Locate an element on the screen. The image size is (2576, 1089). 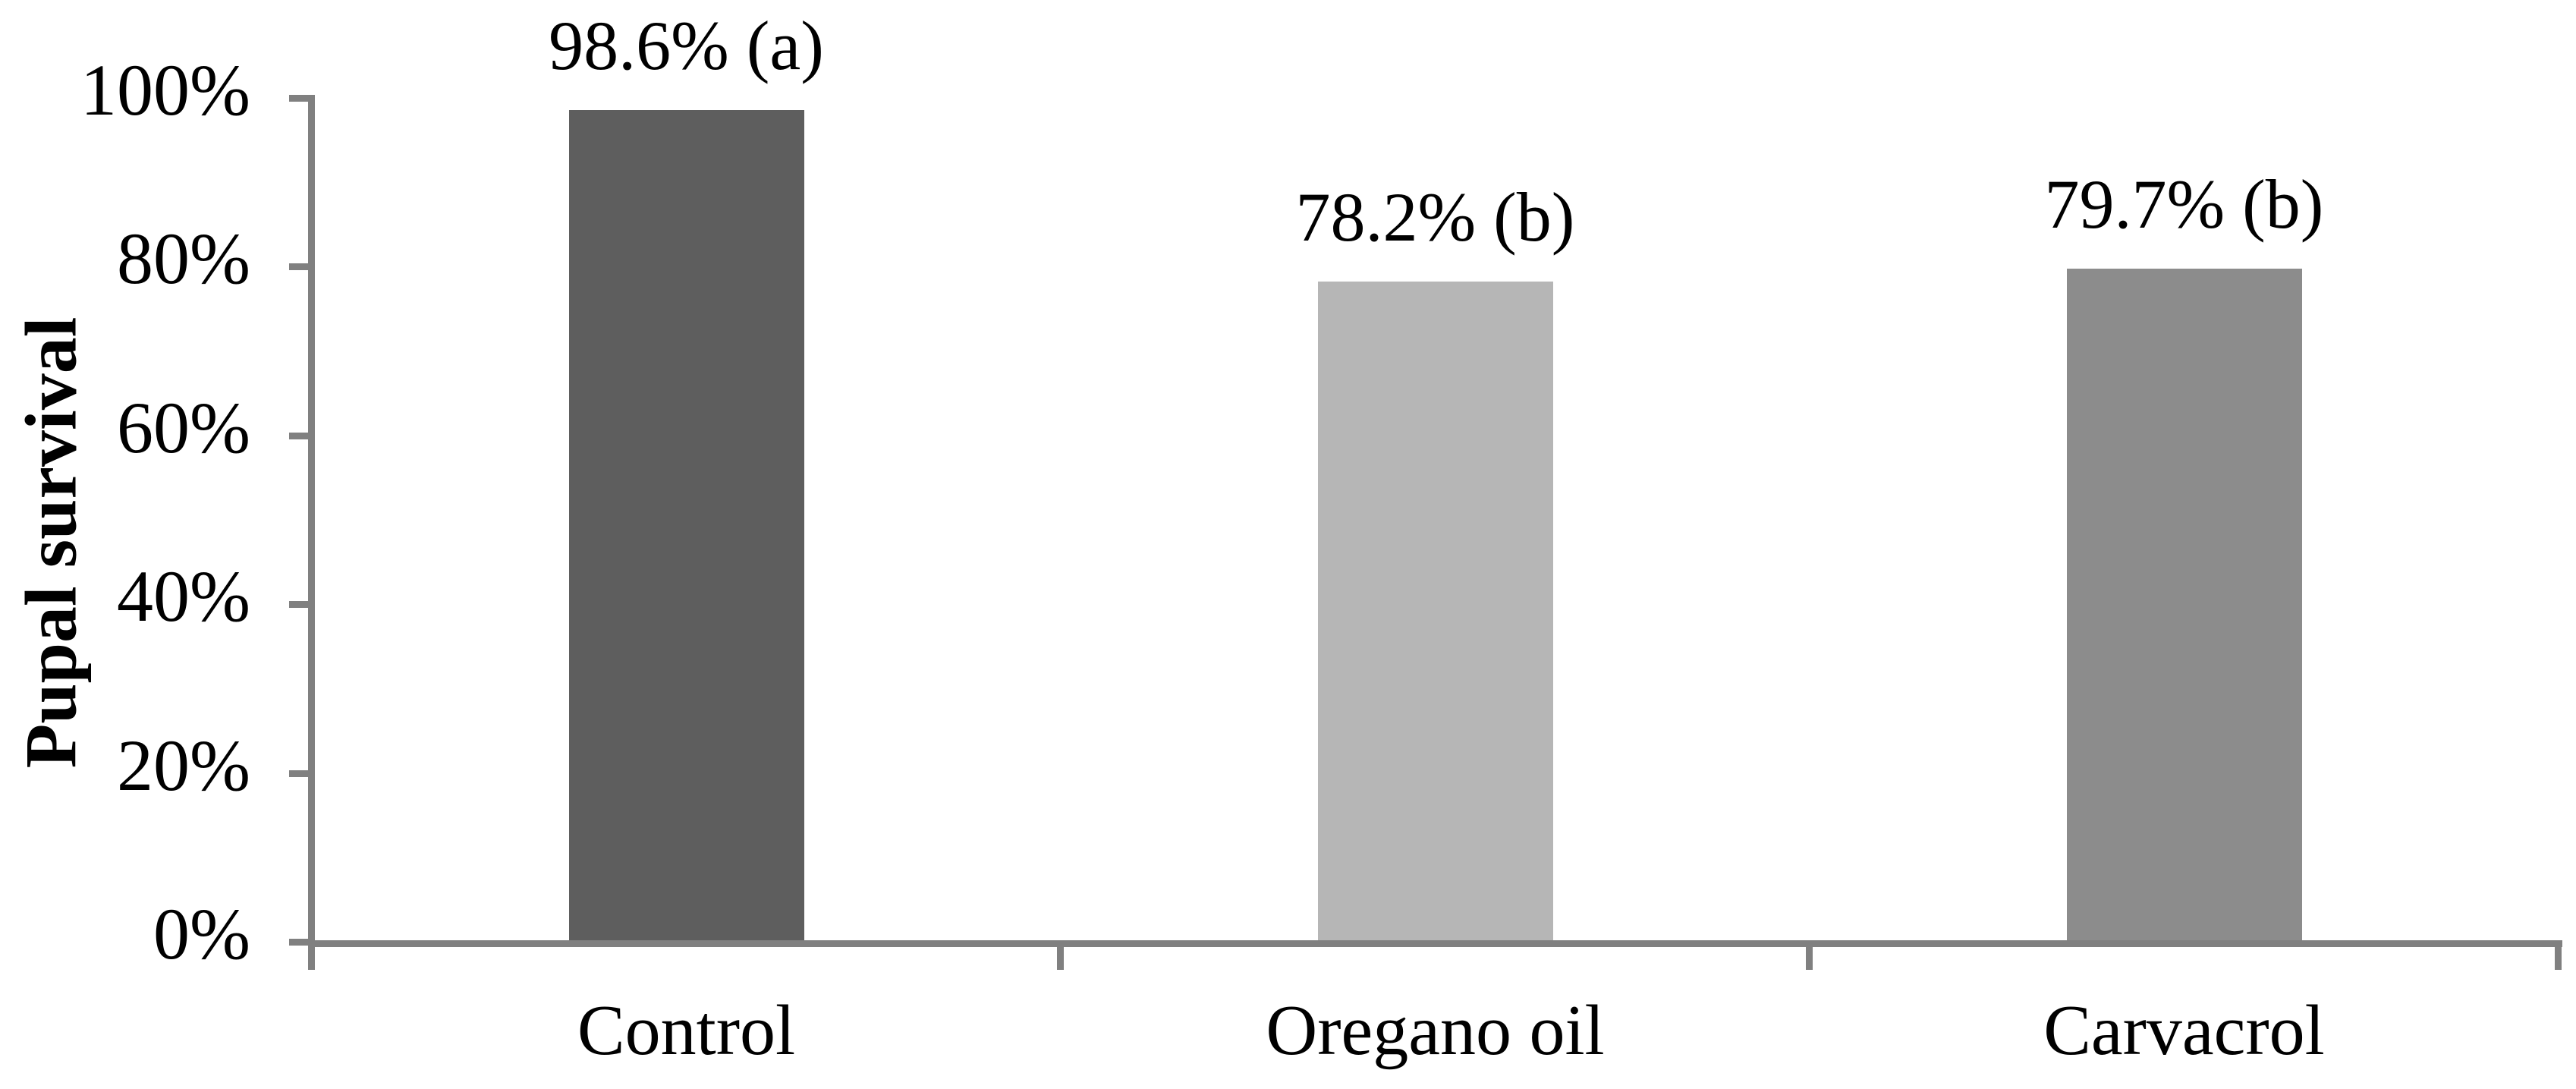
category-label-oregano-oil: Oregano oil is located at coordinates (1435, 1030).